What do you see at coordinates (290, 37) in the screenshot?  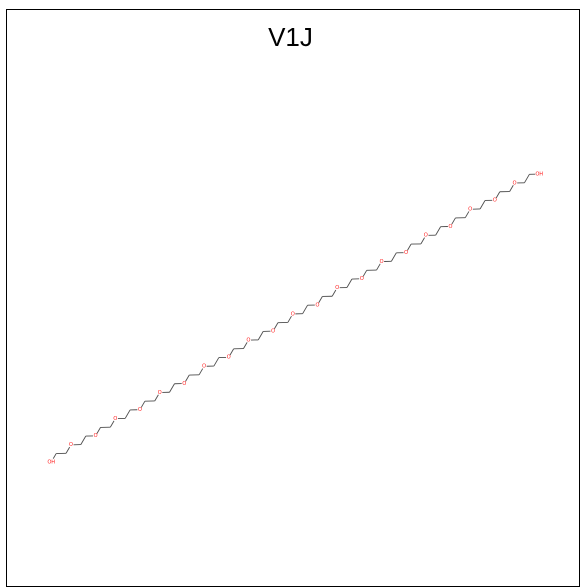 I see `molecule-title: V1J` at bounding box center [290, 37].